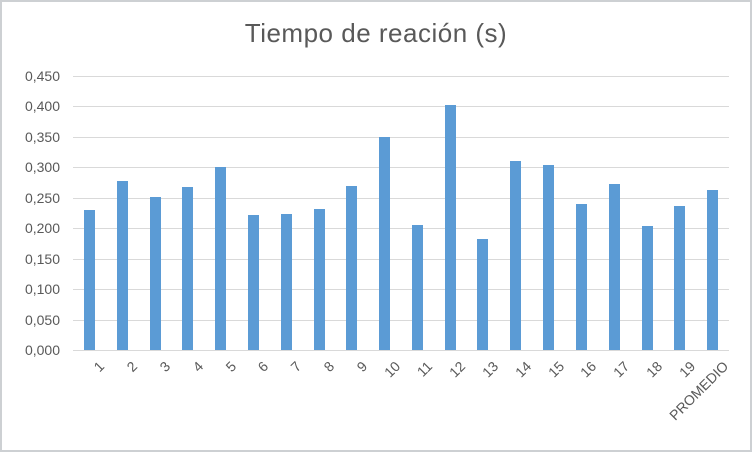 The width and height of the screenshot is (752, 452). I want to click on y-axis-tick-label: 0,250, so click(42, 198).